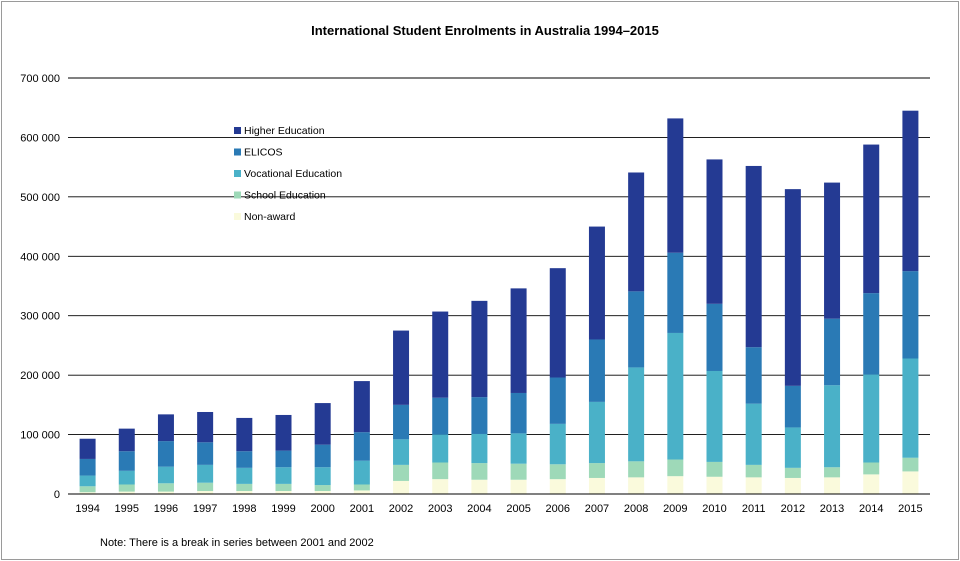 The image size is (960, 561). What do you see at coordinates (440, 509) in the screenshot?
I see `x-tick-label: 2003` at bounding box center [440, 509].